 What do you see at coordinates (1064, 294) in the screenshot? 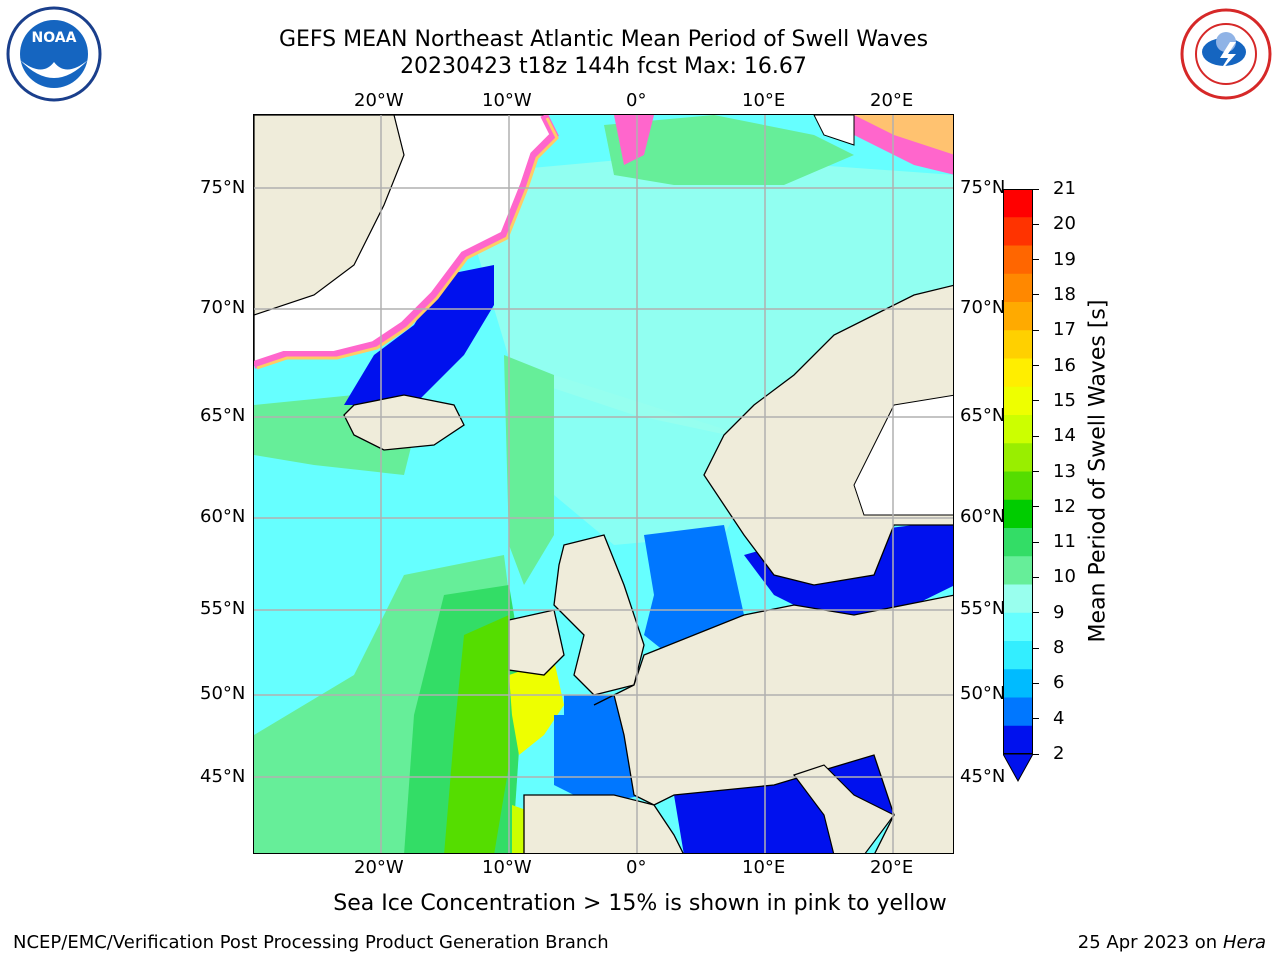
I see `colorbar-tick-label: 18` at bounding box center [1064, 294].